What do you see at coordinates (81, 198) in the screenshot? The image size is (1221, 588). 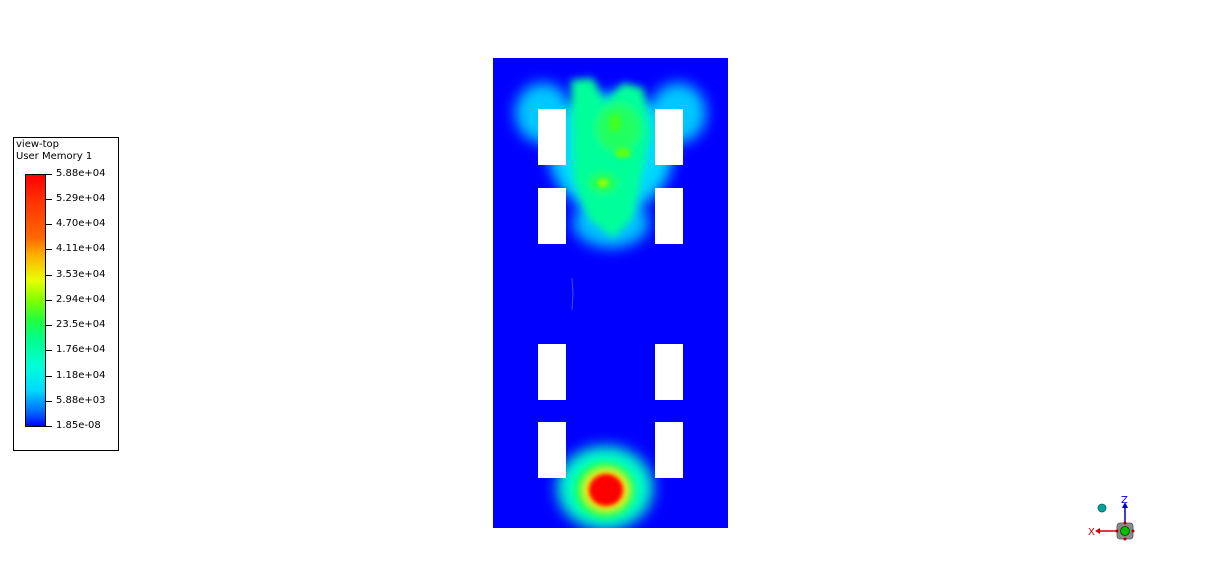 I see `legend-tick-label: 5.29e+04` at bounding box center [81, 198].